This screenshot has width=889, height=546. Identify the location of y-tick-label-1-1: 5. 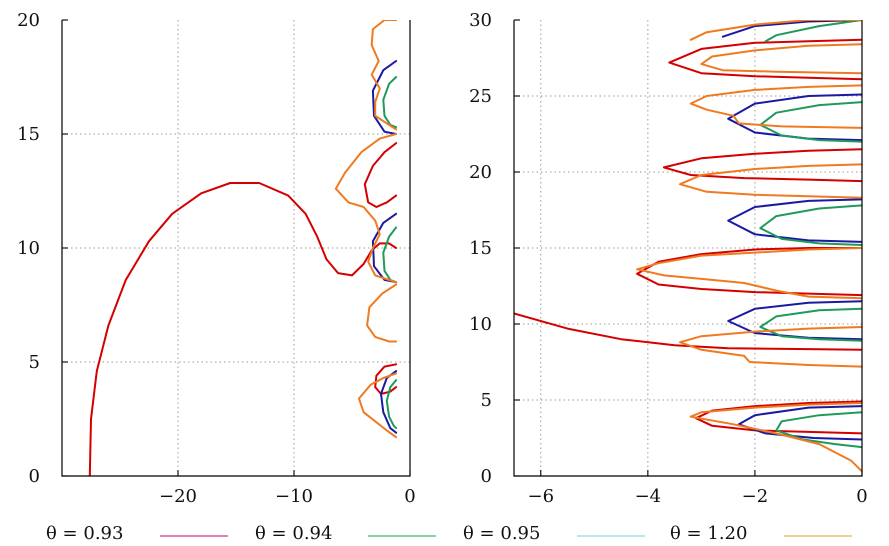
(486, 400).